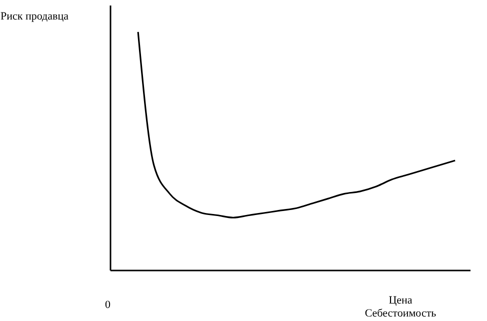  Describe the element at coordinates (34, 16) in the screenshot. I see `y-axis-title: Риск продавца` at that location.